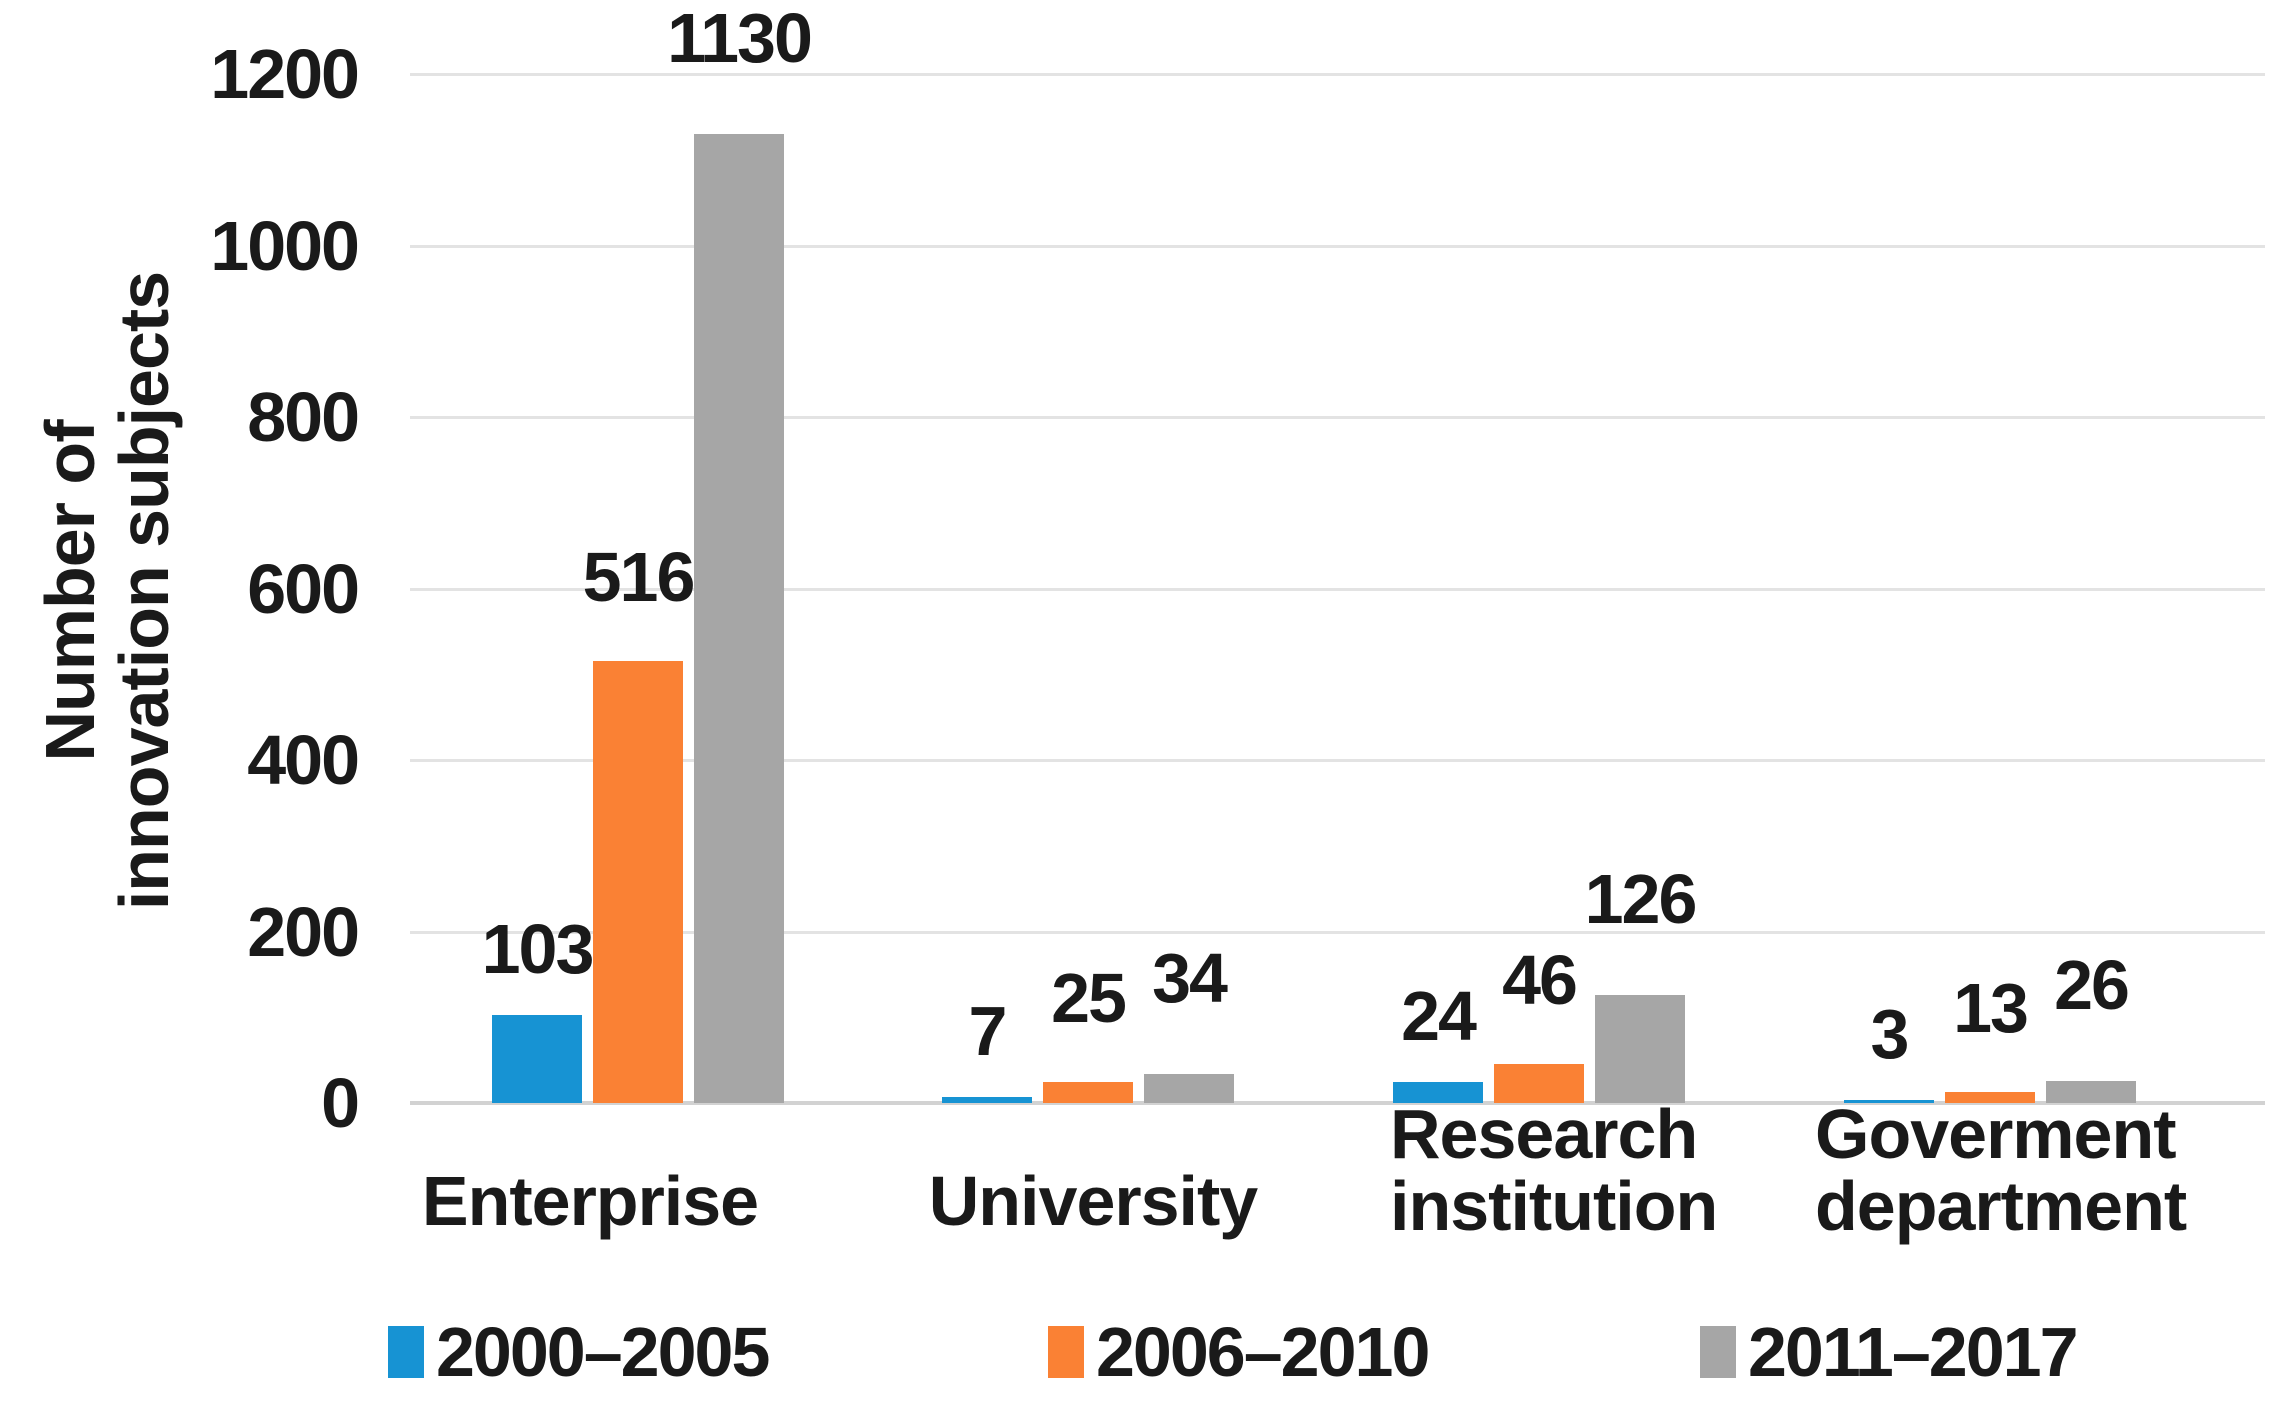  Describe the element at coordinates (1991, 1008) in the screenshot. I see `bar-value-label: 13` at that location.